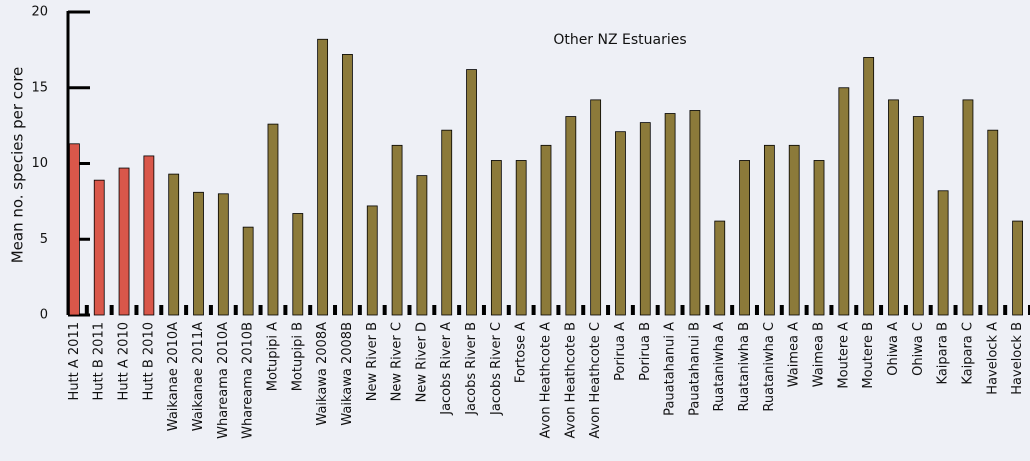 The height and width of the screenshot is (461, 1030). I want to click on x-tick-label: New River D, so click(421, 362).